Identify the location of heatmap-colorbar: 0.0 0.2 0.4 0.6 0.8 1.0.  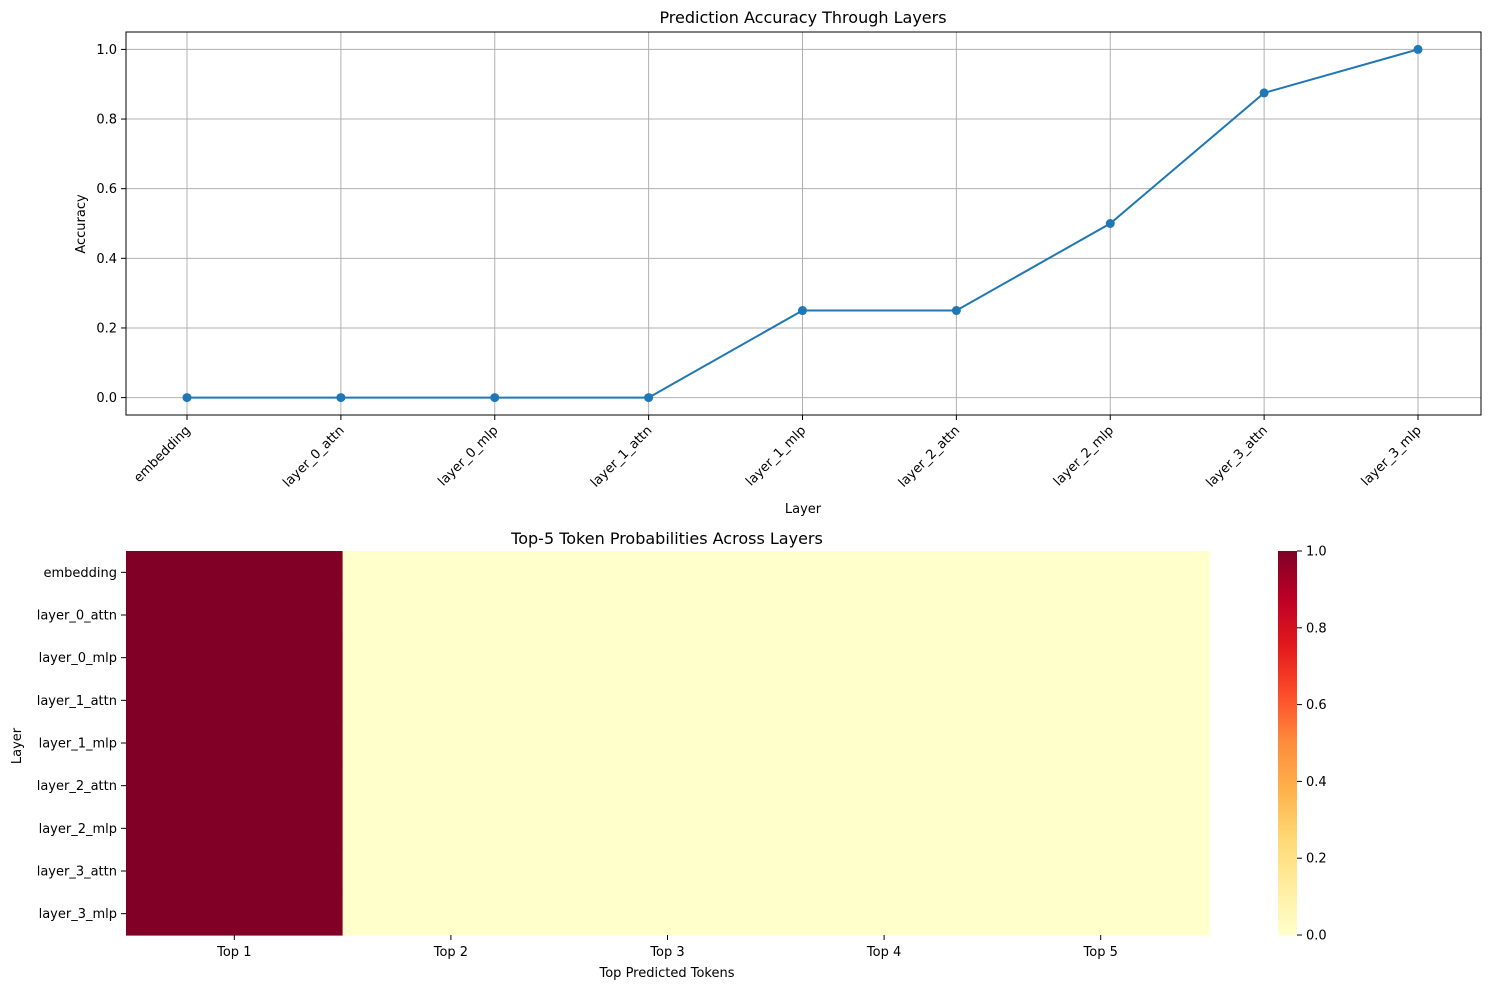
(1302, 744).